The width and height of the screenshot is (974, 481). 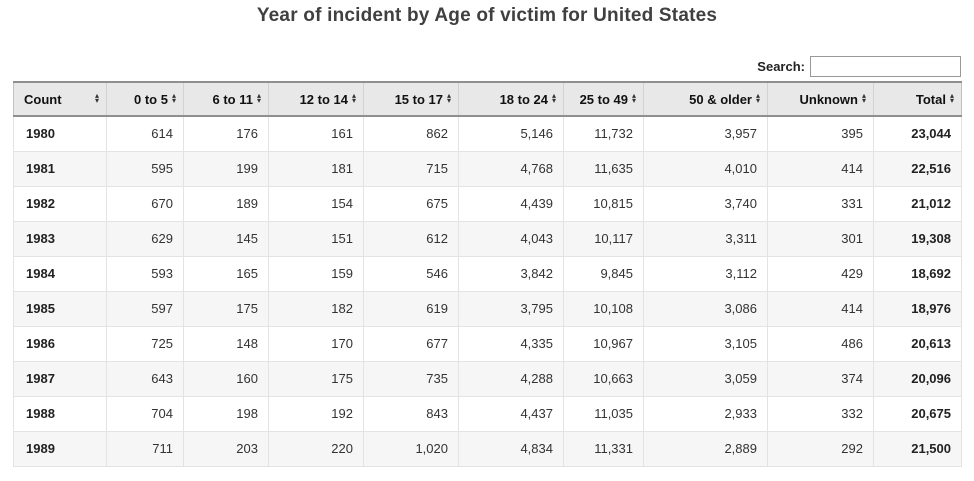 I want to click on value-cell: 9,845, so click(x=603, y=273).